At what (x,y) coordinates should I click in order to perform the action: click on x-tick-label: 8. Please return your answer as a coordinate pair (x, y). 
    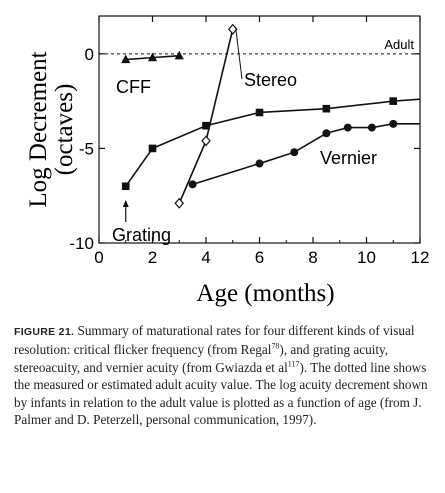
    Looking at the image, I should click on (312, 257).